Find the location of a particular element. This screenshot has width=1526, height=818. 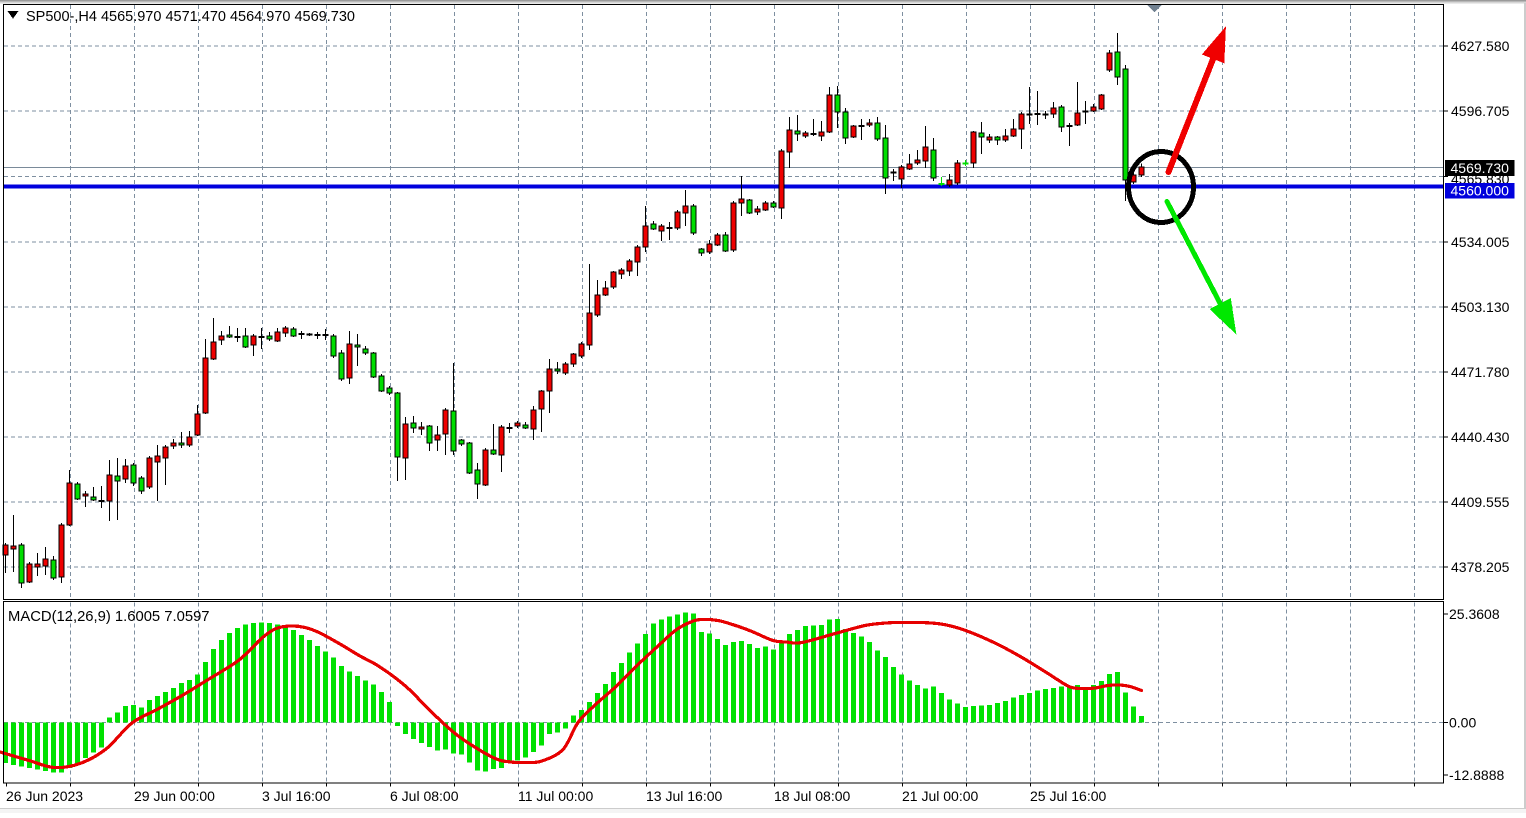

svg-text: 0.00 is located at coordinates (1462, 723).